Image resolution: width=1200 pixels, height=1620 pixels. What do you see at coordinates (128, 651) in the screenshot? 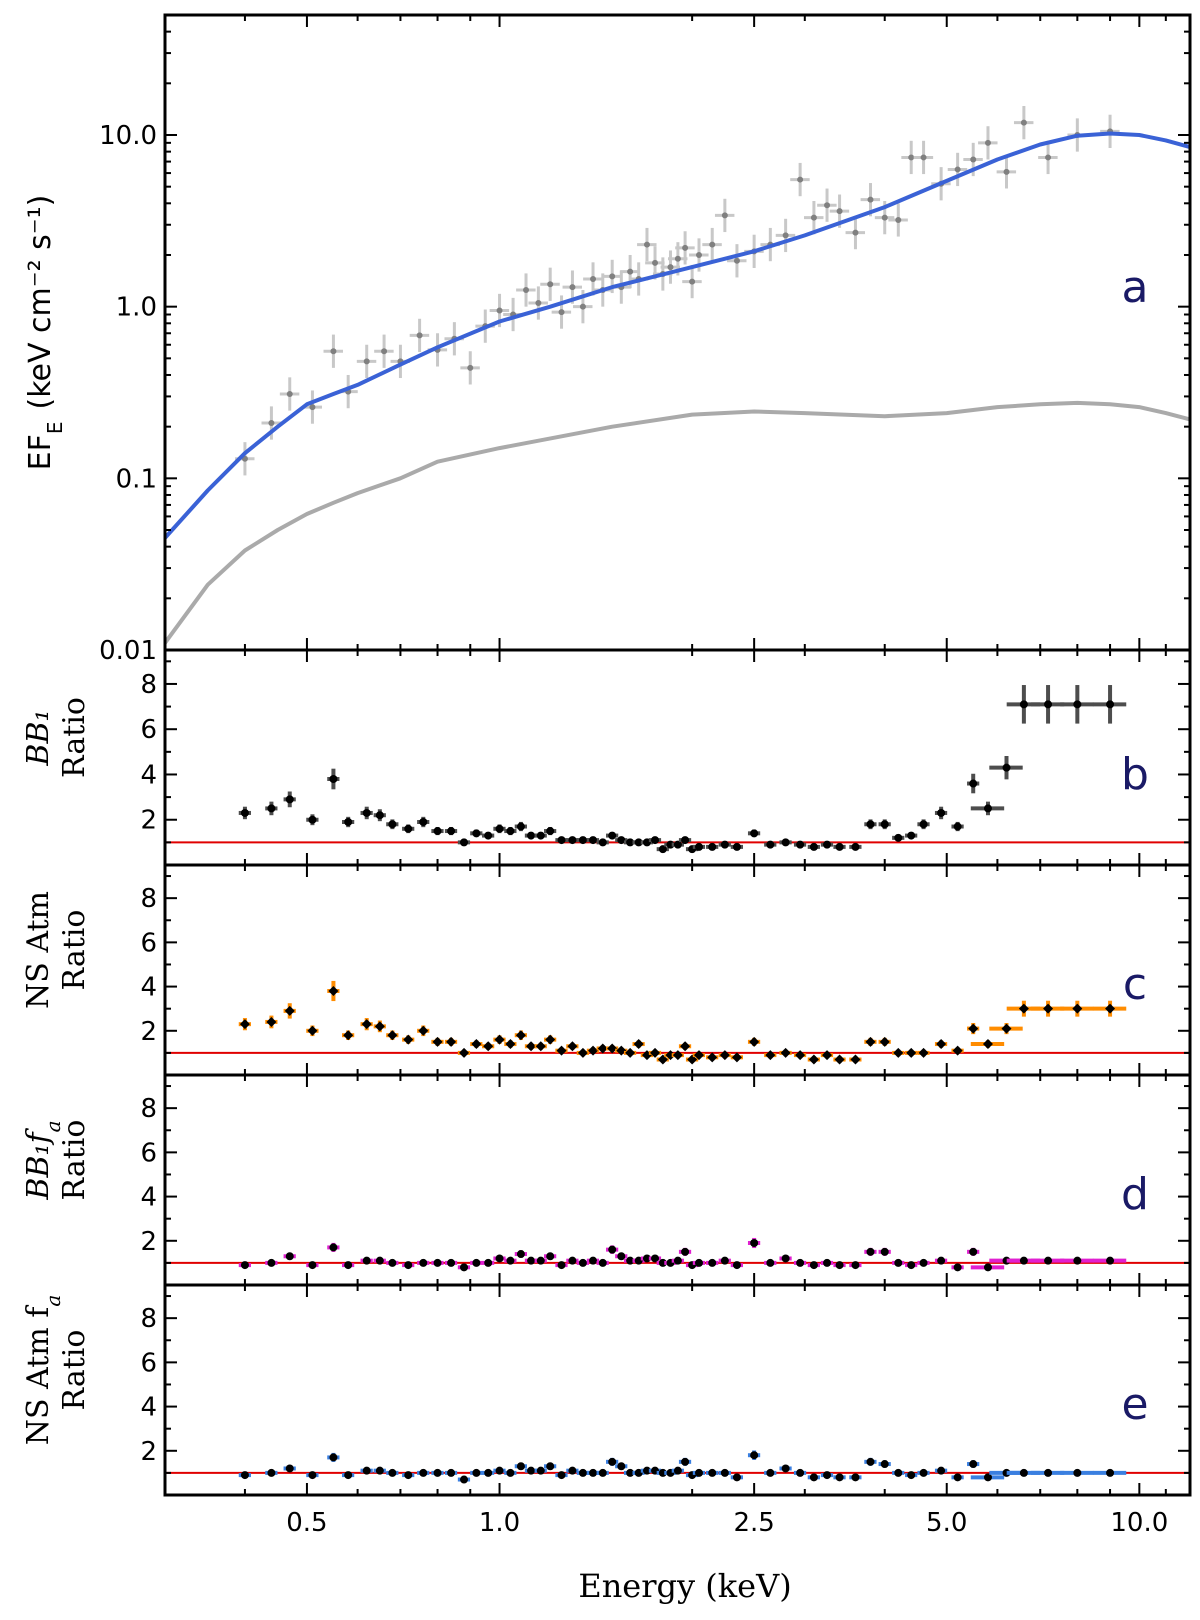
I see `y-tick-label: 0.01` at bounding box center [128, 651].